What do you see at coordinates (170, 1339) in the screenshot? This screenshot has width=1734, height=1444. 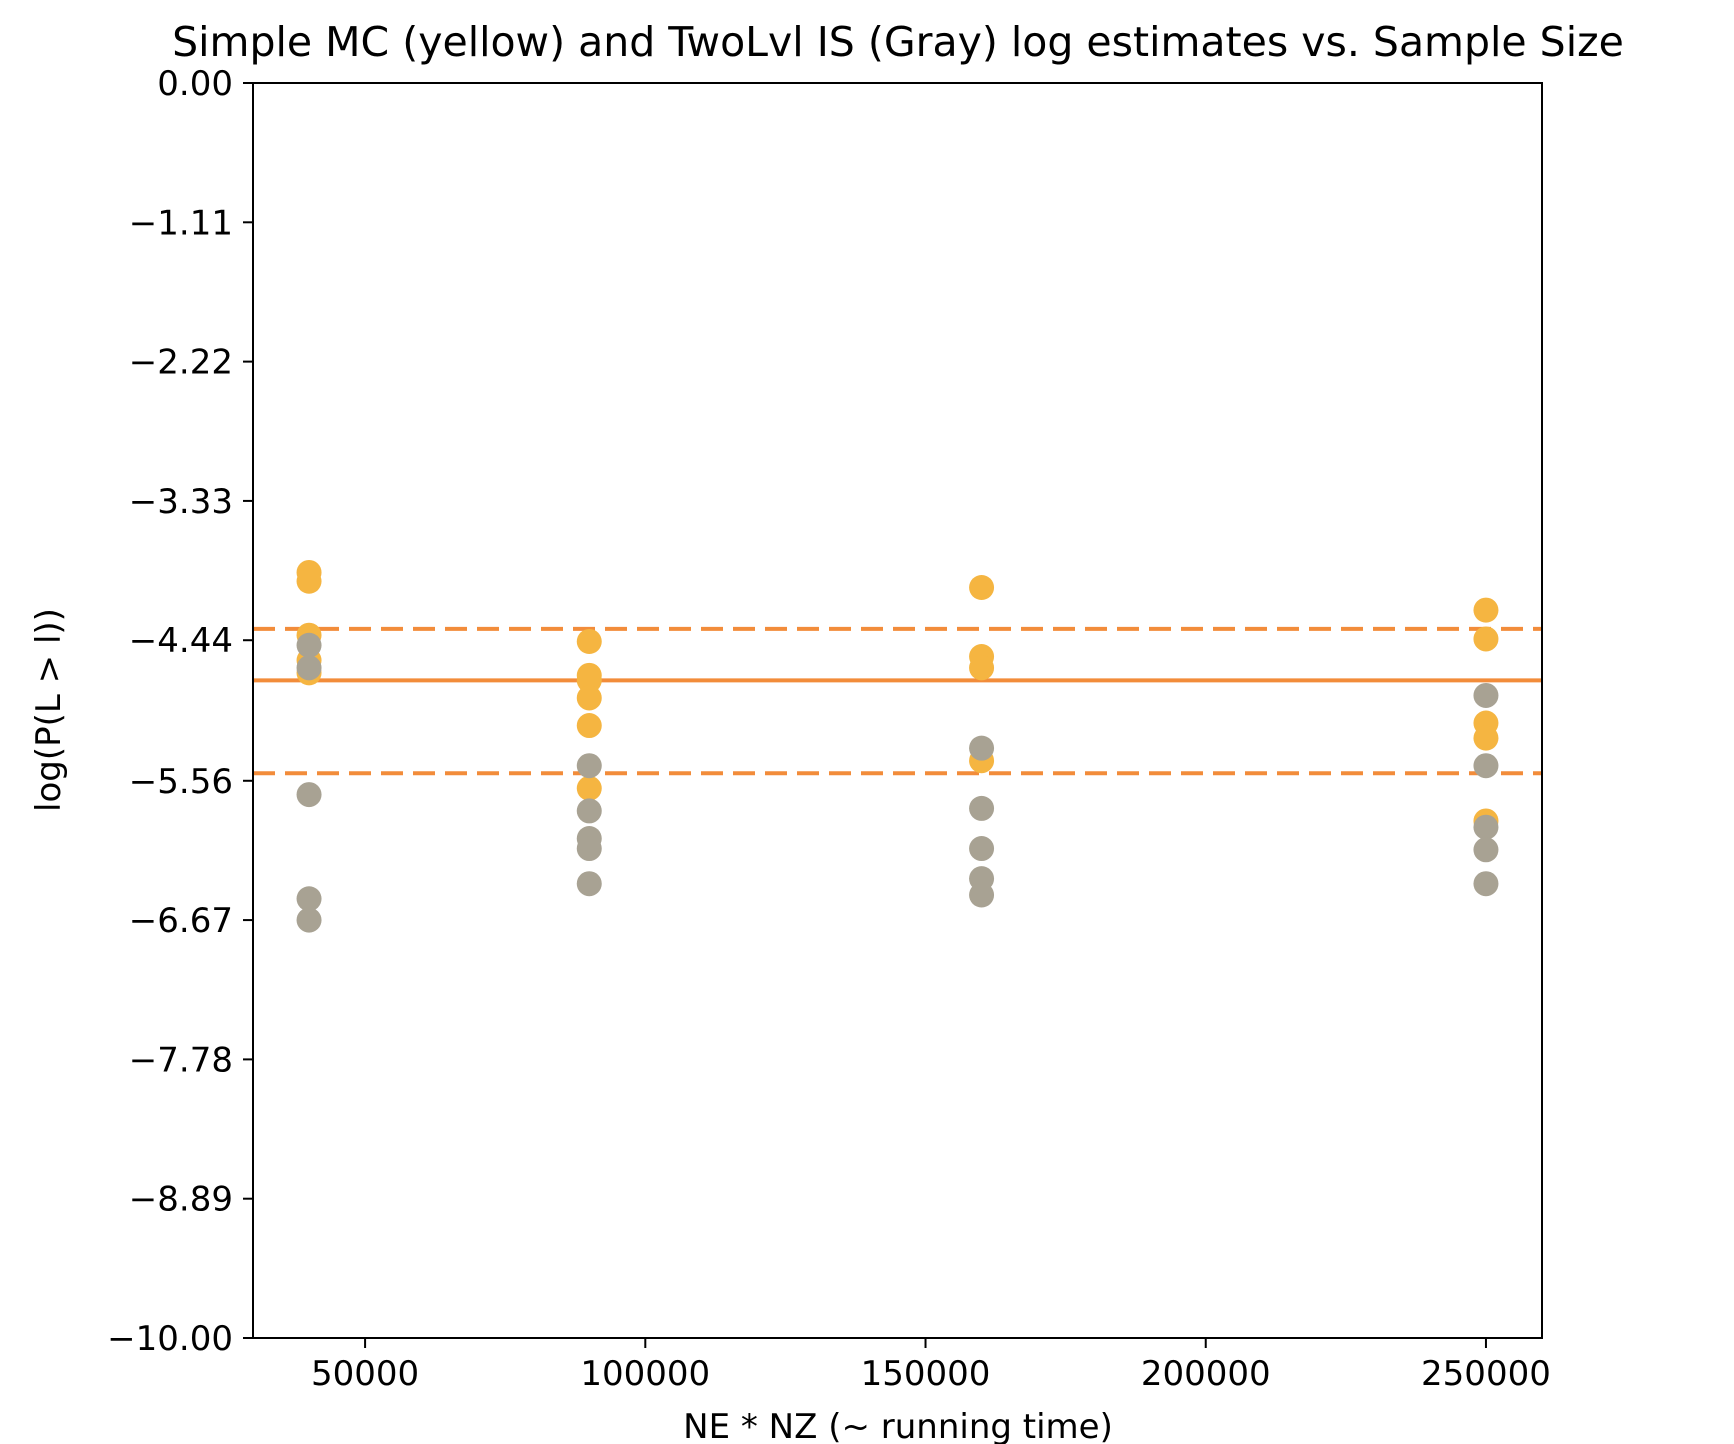 I see `y-tick-label-9: −10.00` at bounding box center [170, 1339].